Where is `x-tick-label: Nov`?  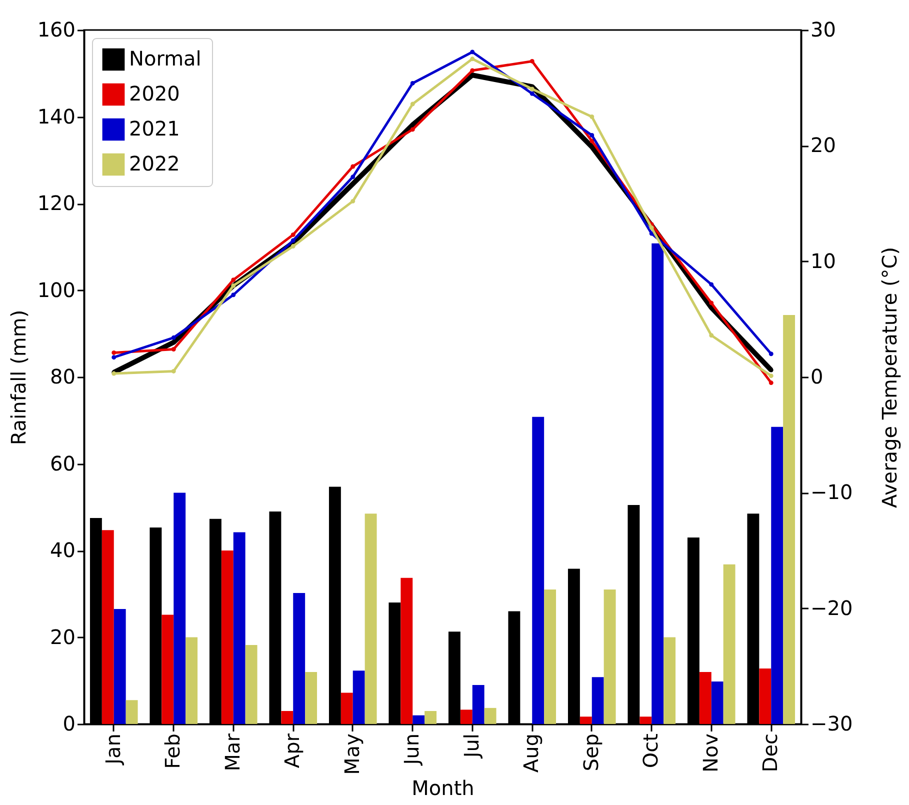
x-tick-label: Nov is located at coordinates (710, 753).